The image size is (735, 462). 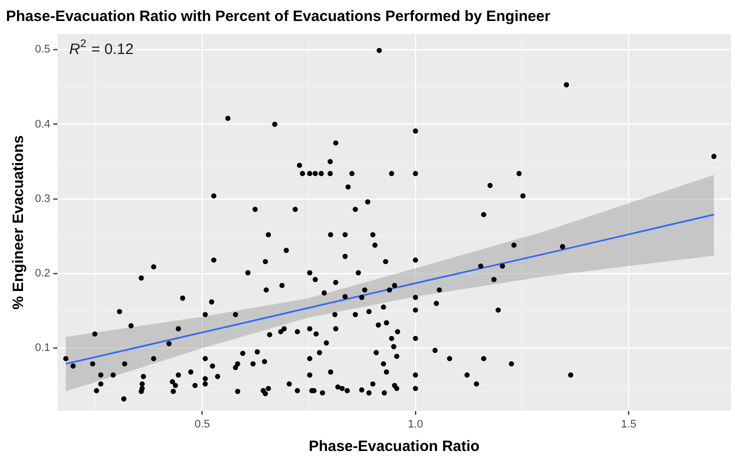 I want to click on y-tick-label: 0.5, so click(x=42, y=50).